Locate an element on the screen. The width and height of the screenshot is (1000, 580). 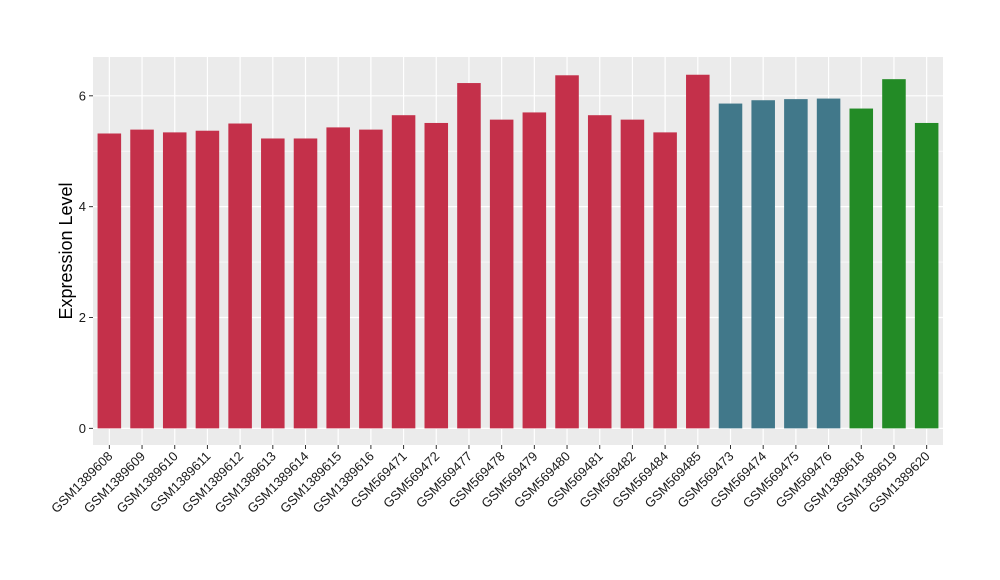
y-tick-label: 2 is located at coordinates (82, 317).